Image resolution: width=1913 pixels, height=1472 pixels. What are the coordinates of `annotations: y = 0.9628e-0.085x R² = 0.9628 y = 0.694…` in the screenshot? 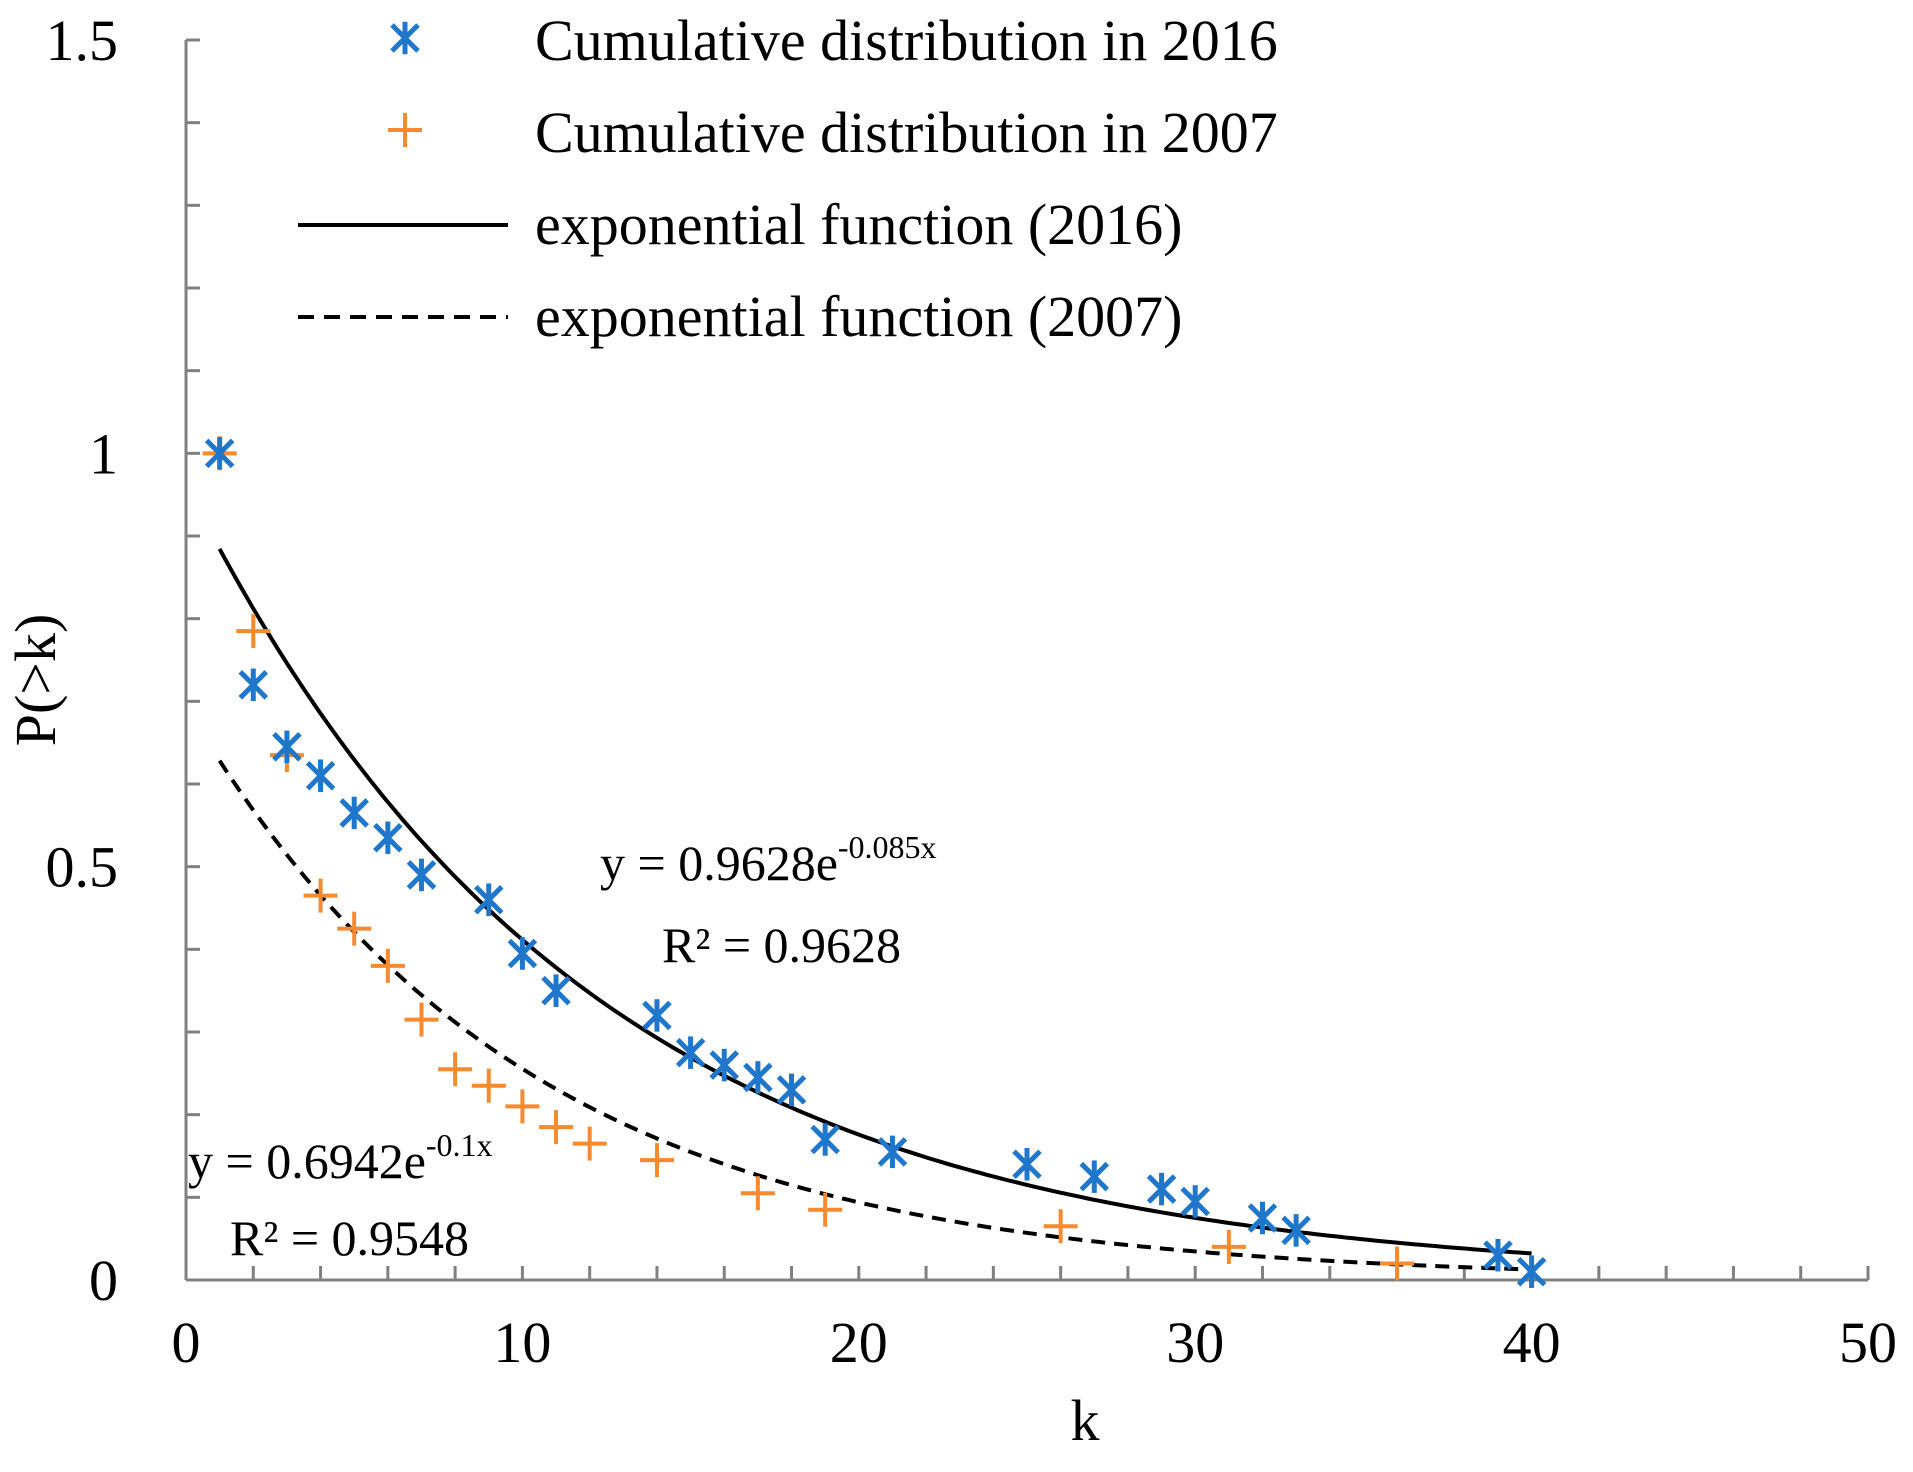 It's located at (562, 1047).